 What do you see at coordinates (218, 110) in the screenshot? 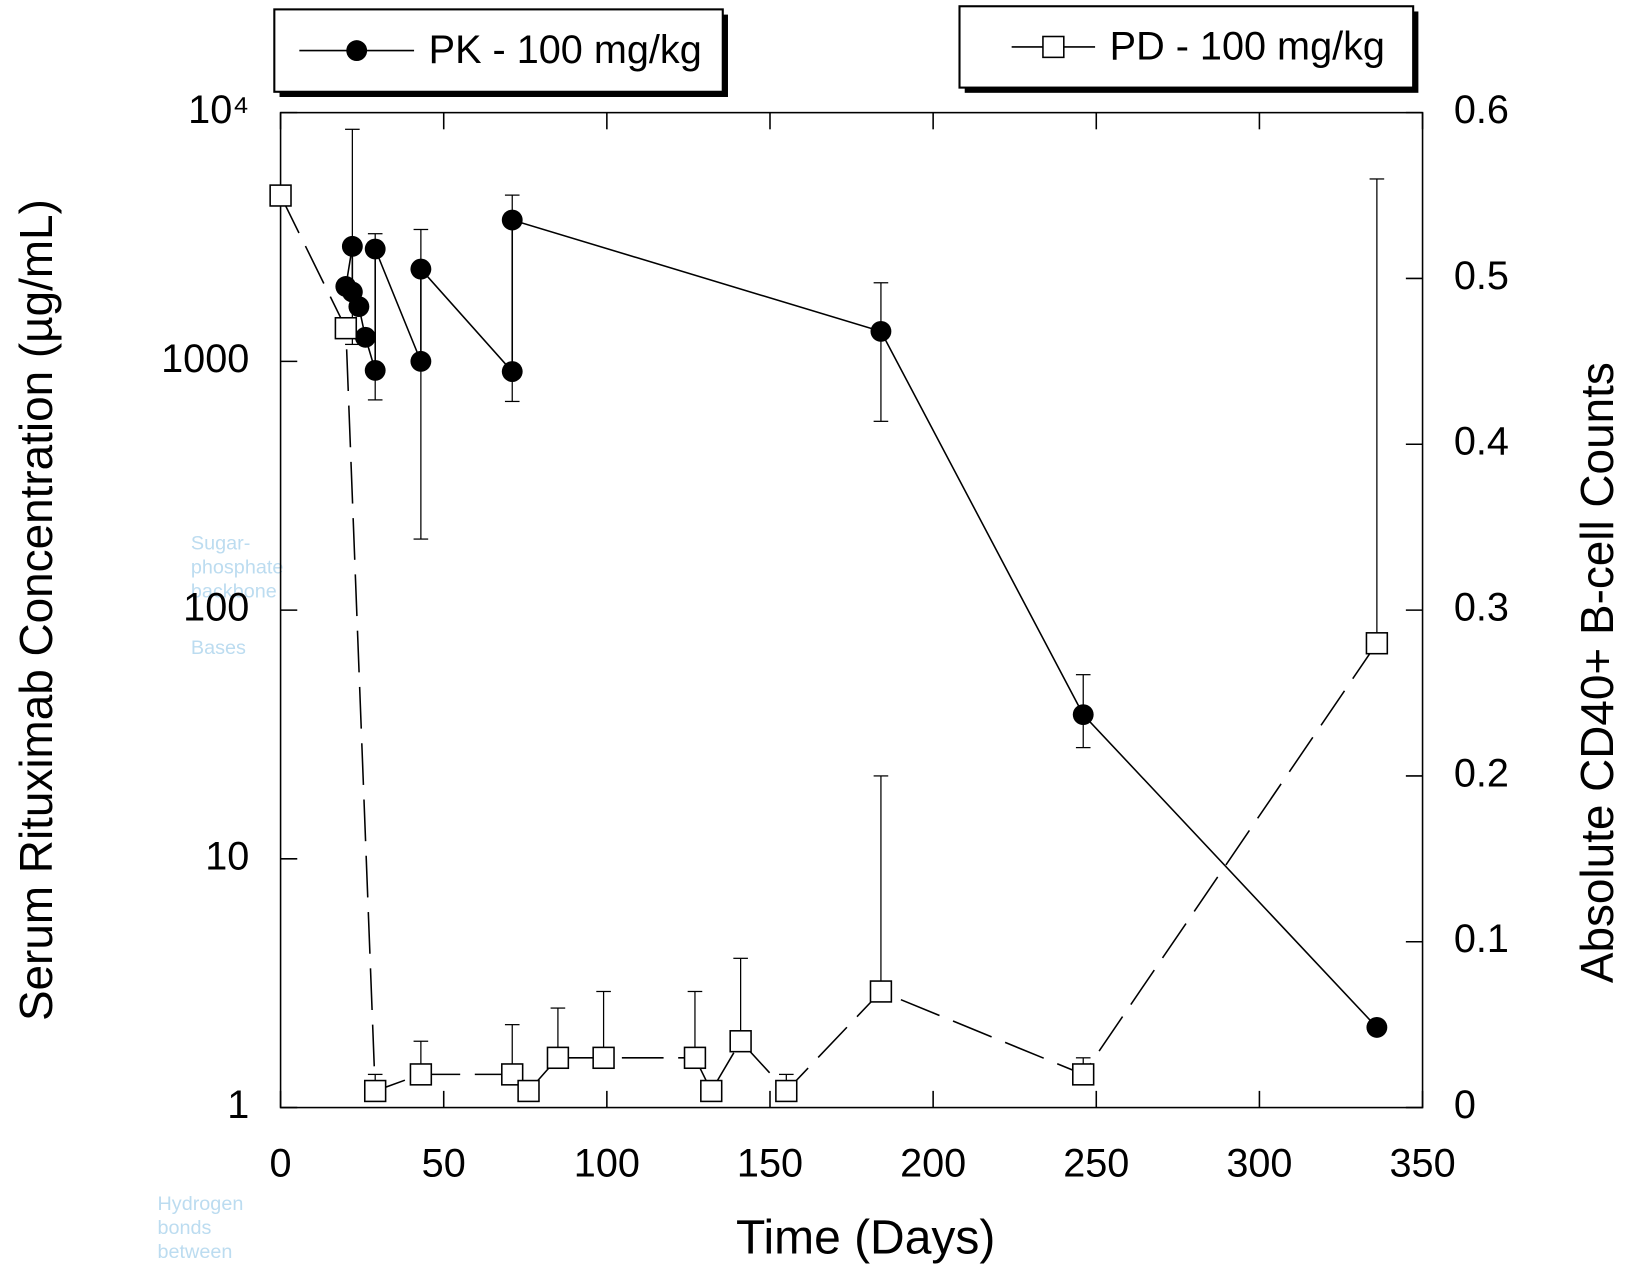
I see `y-tick-label: 10⁴` at bounding box center [218, 110].